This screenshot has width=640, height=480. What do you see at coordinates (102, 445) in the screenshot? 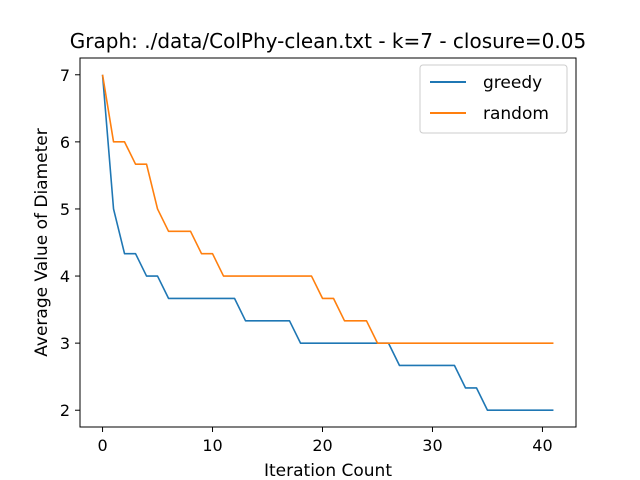
I see `x-tick-label: 0` at bounding box center [102, 445].